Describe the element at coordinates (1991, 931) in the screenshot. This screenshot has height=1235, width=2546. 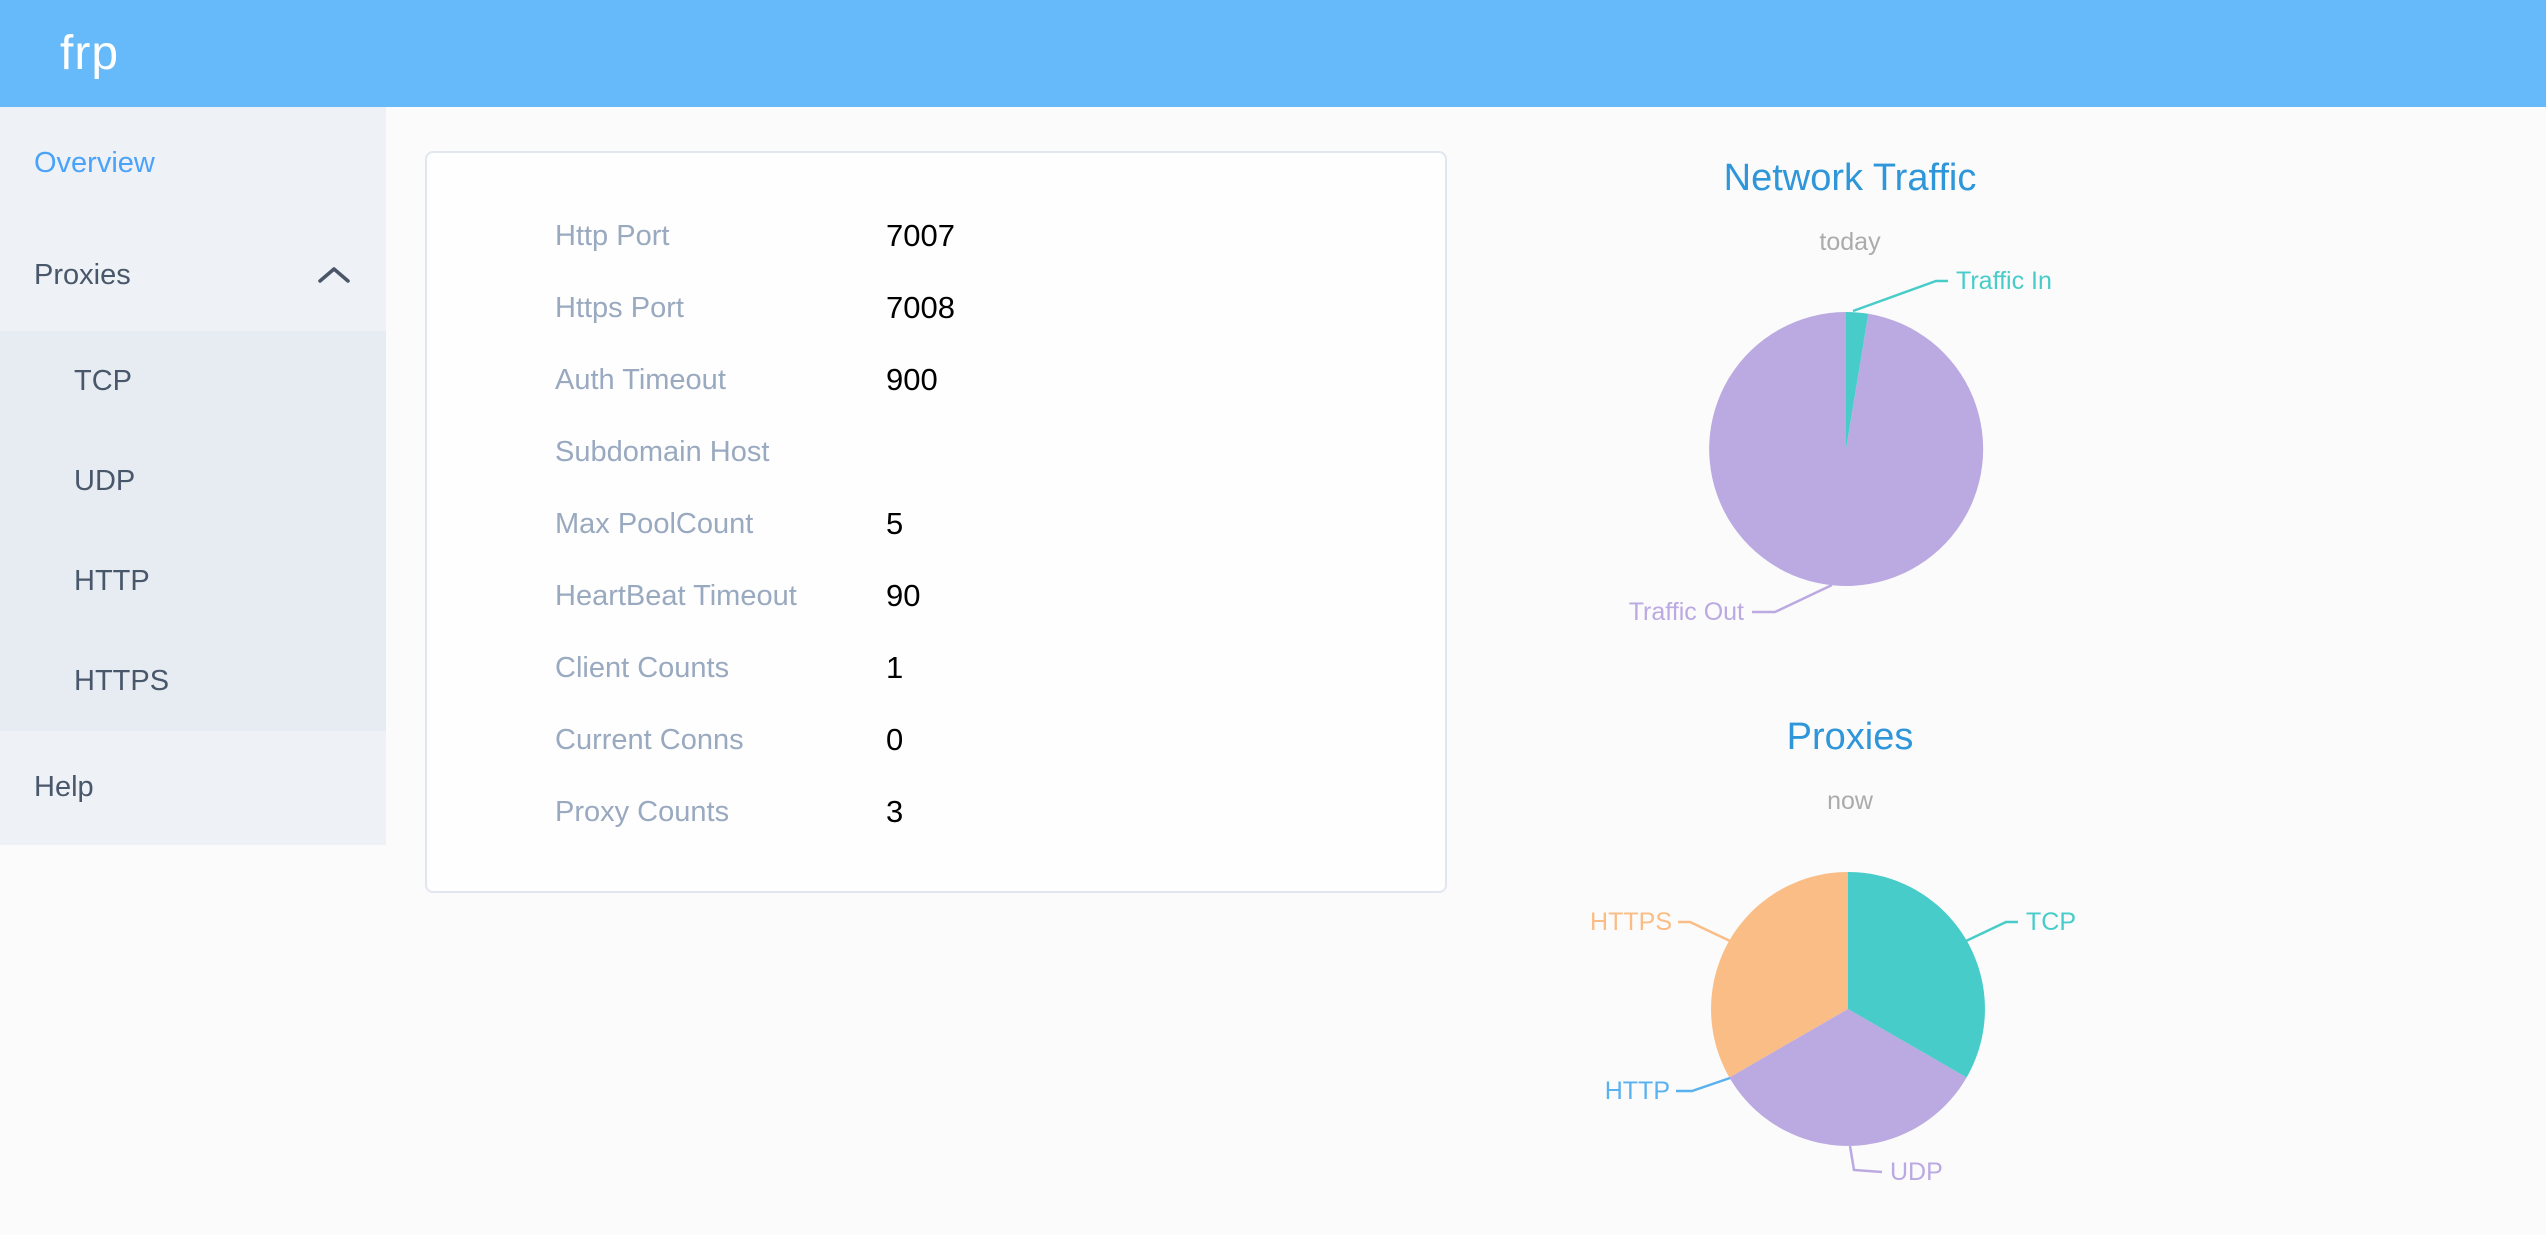
I see `tcp-label-line` at that location.